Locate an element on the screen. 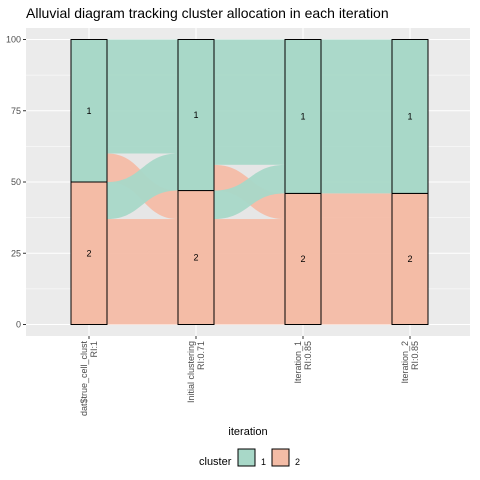 This screenshot has height=480, width=480. y-tick-label: 50 is located at coordinates (16, 182).